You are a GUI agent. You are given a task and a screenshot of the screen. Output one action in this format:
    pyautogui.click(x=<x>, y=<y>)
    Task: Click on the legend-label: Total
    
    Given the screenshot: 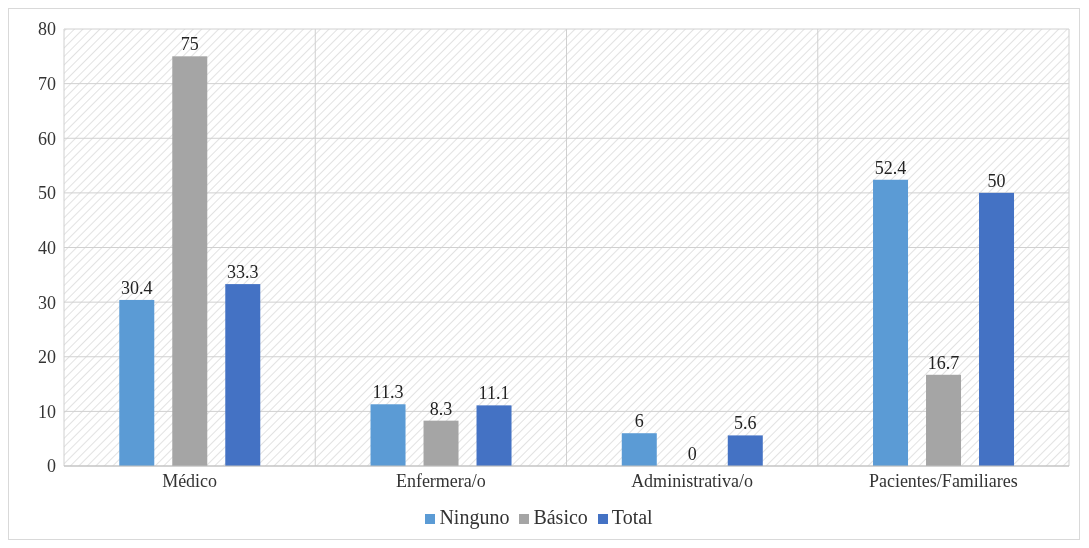 What is the action you would take?
    pyautogui.click(x=632, y=517)
    